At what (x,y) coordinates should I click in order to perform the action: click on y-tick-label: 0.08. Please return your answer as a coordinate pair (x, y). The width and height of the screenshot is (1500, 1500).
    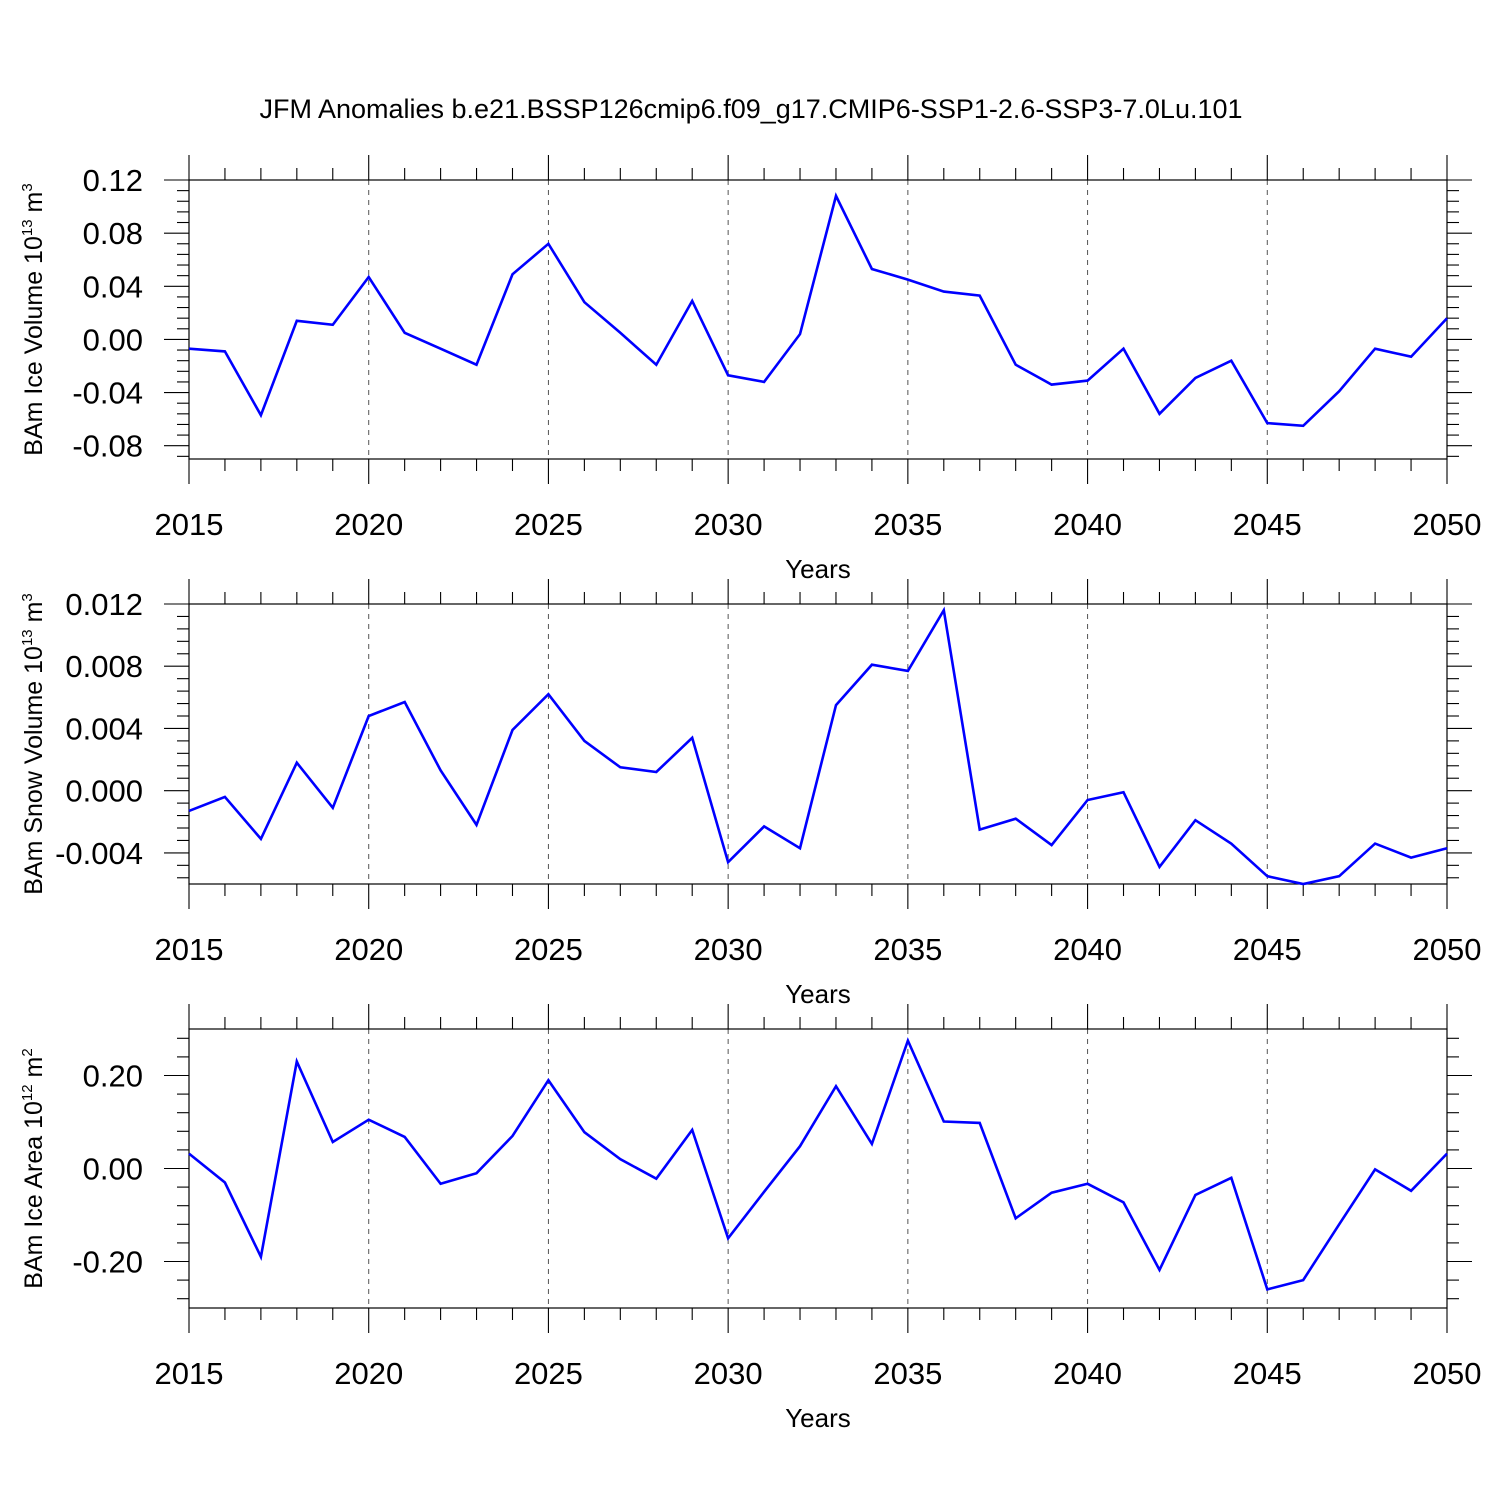
    Looking at the image, I should click on (113, 233).